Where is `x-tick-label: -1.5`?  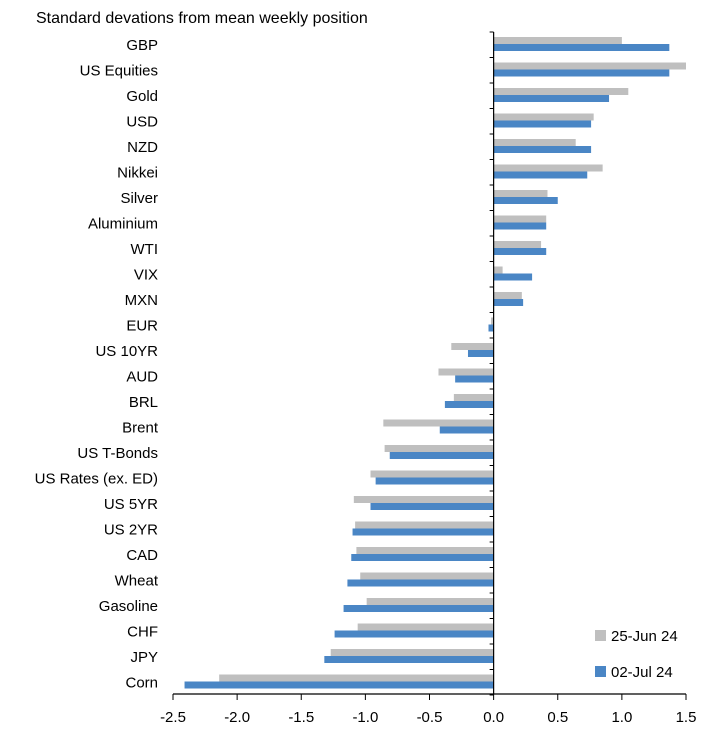
x-tick-label: -1.5 is located at coordinates (301, 717).